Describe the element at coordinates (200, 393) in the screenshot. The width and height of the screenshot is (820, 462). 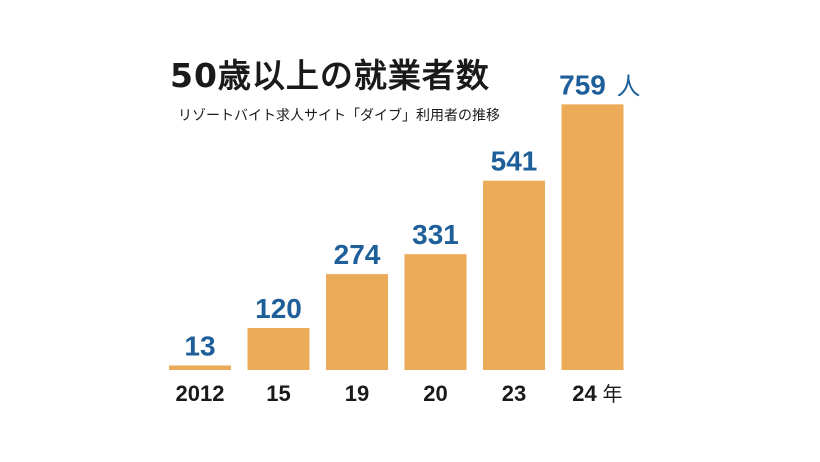
I see `x-tick-label-2012: 2012` at that location.